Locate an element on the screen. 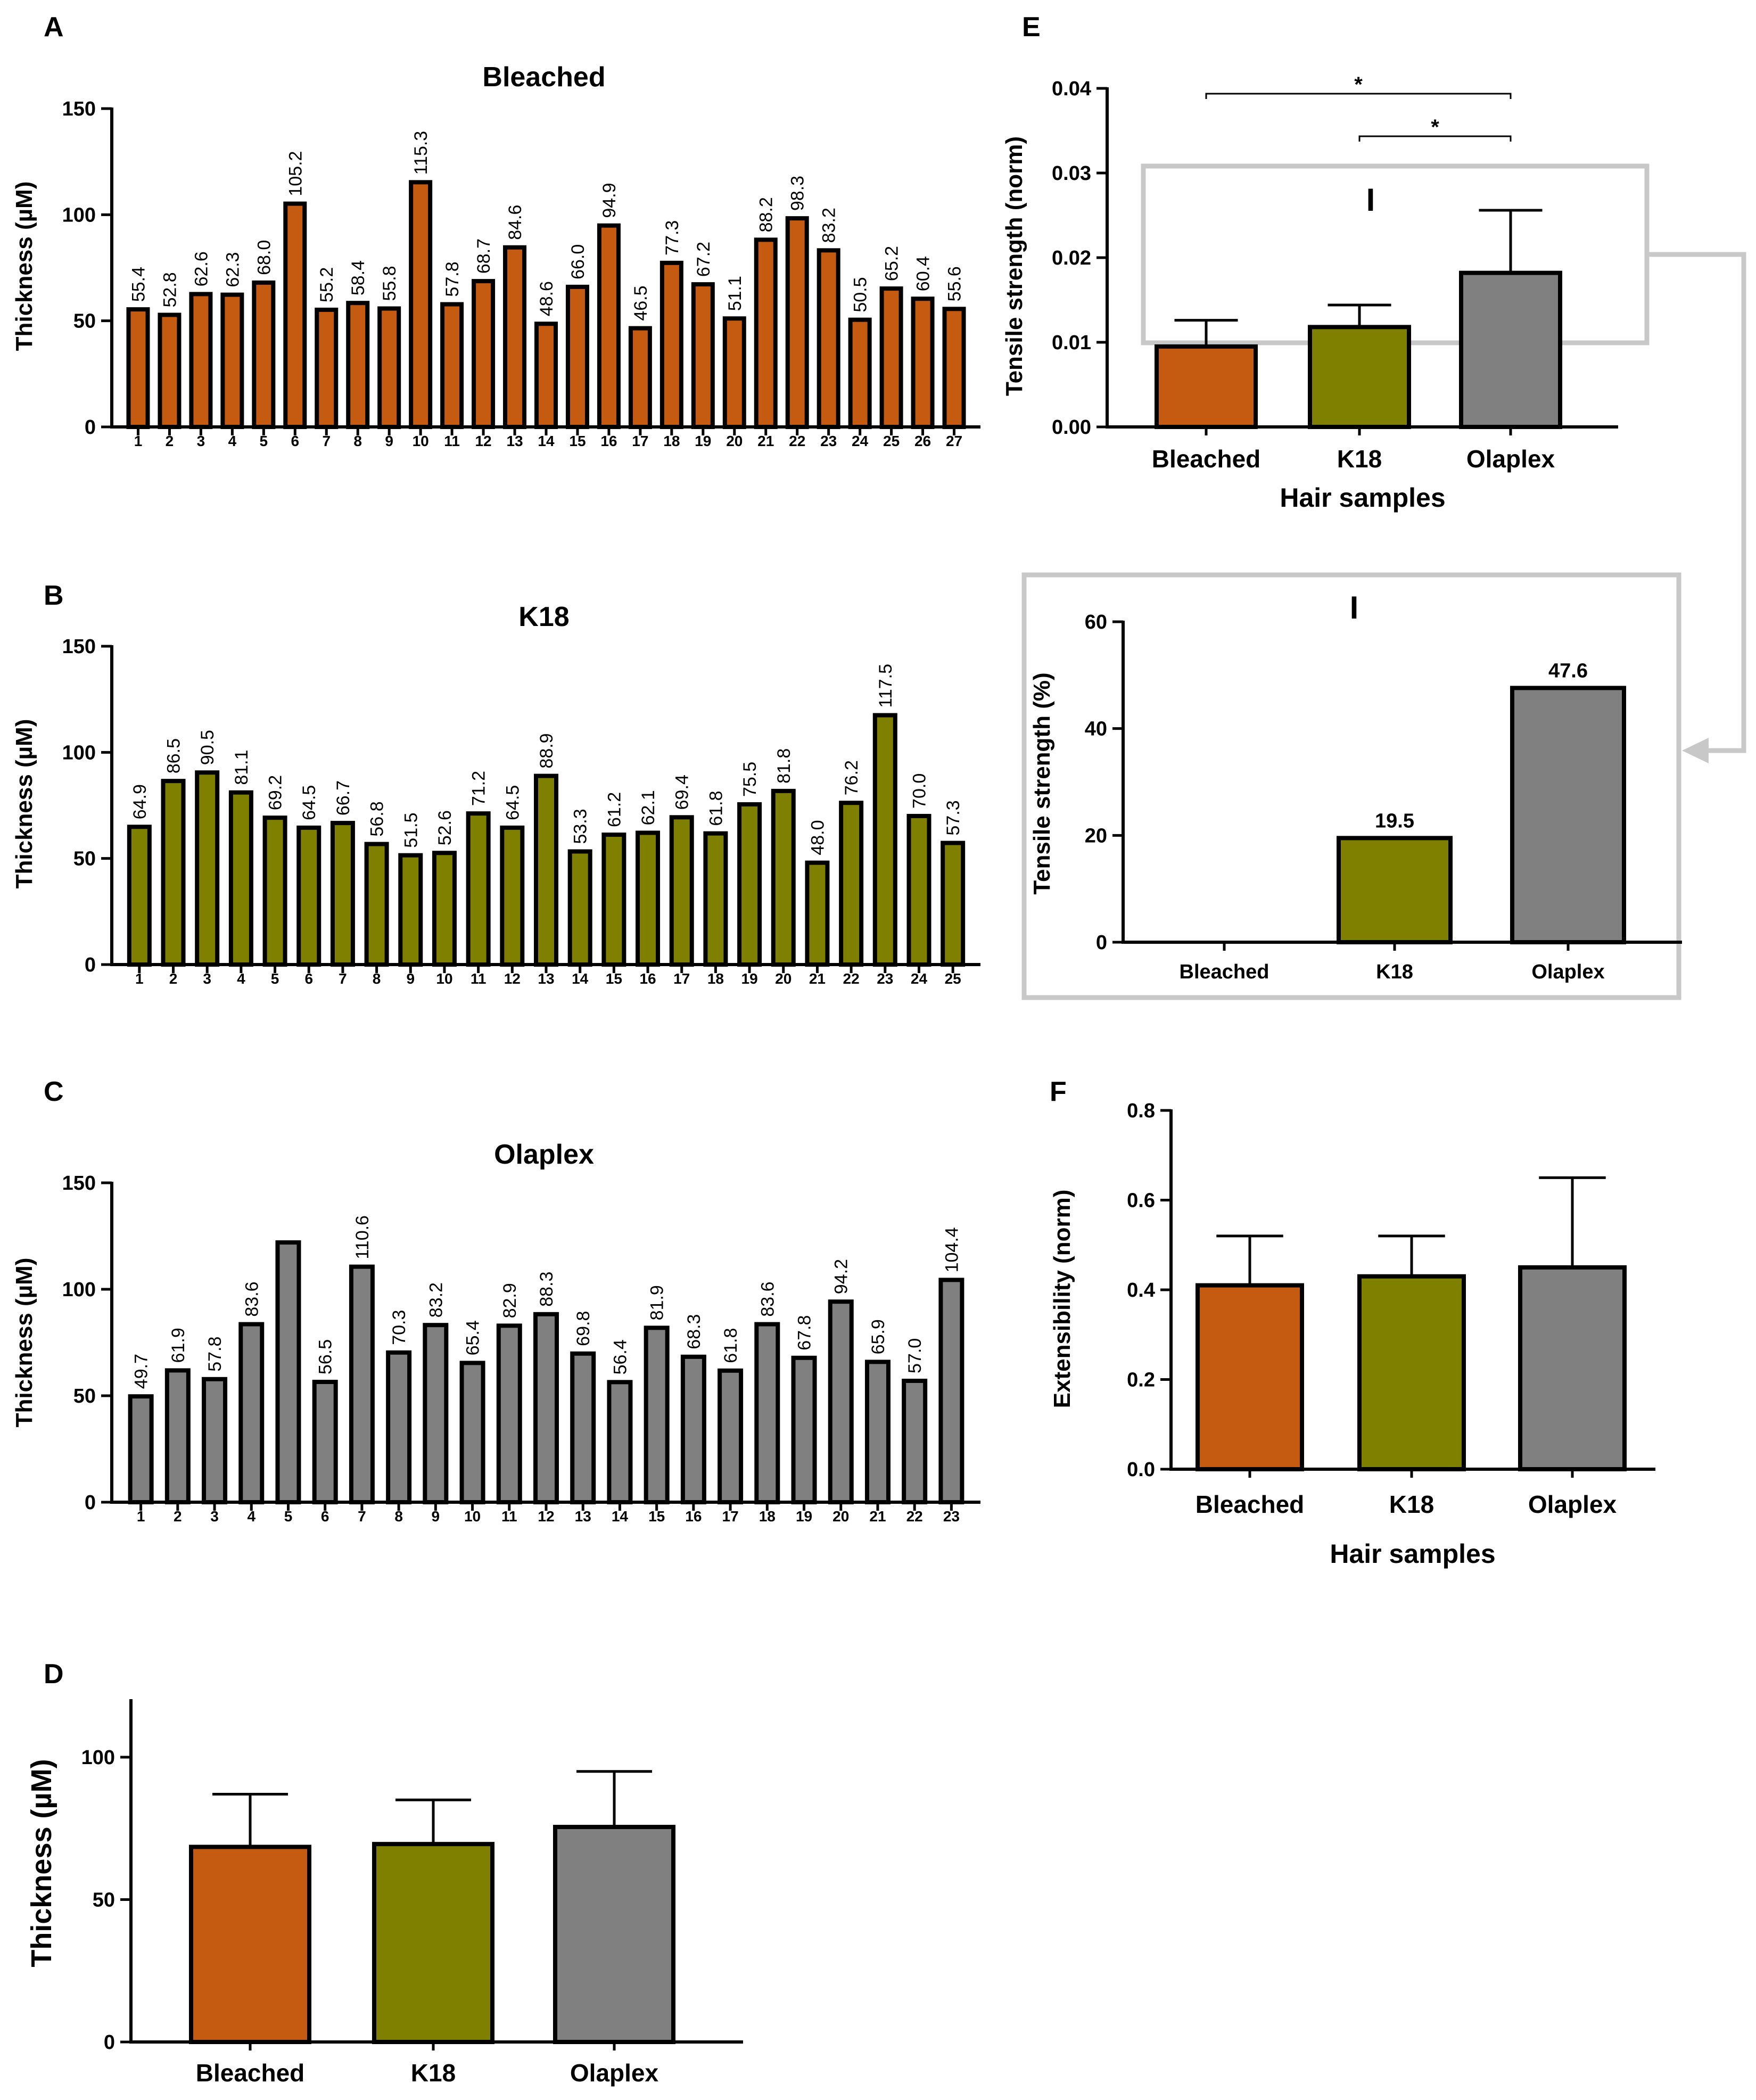 This screenshot has height=2100, width=1756. data-label: 47.6 is located at coordinates (1568, 671).